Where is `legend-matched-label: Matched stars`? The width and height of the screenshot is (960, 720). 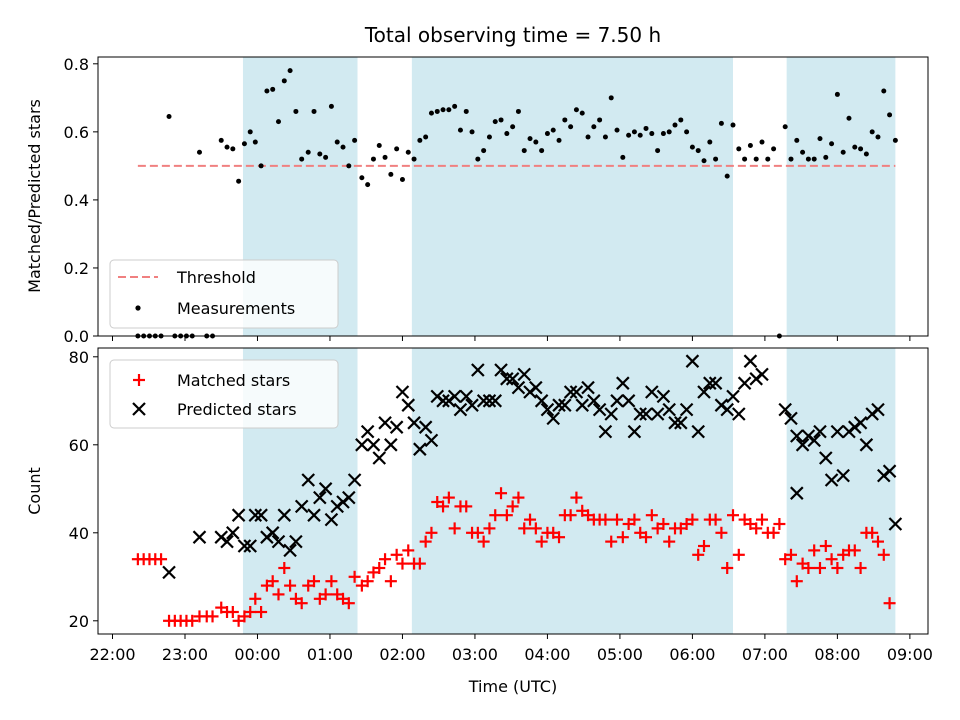 legend-matched-label: Matched stars is located at coordinates (233, 380).